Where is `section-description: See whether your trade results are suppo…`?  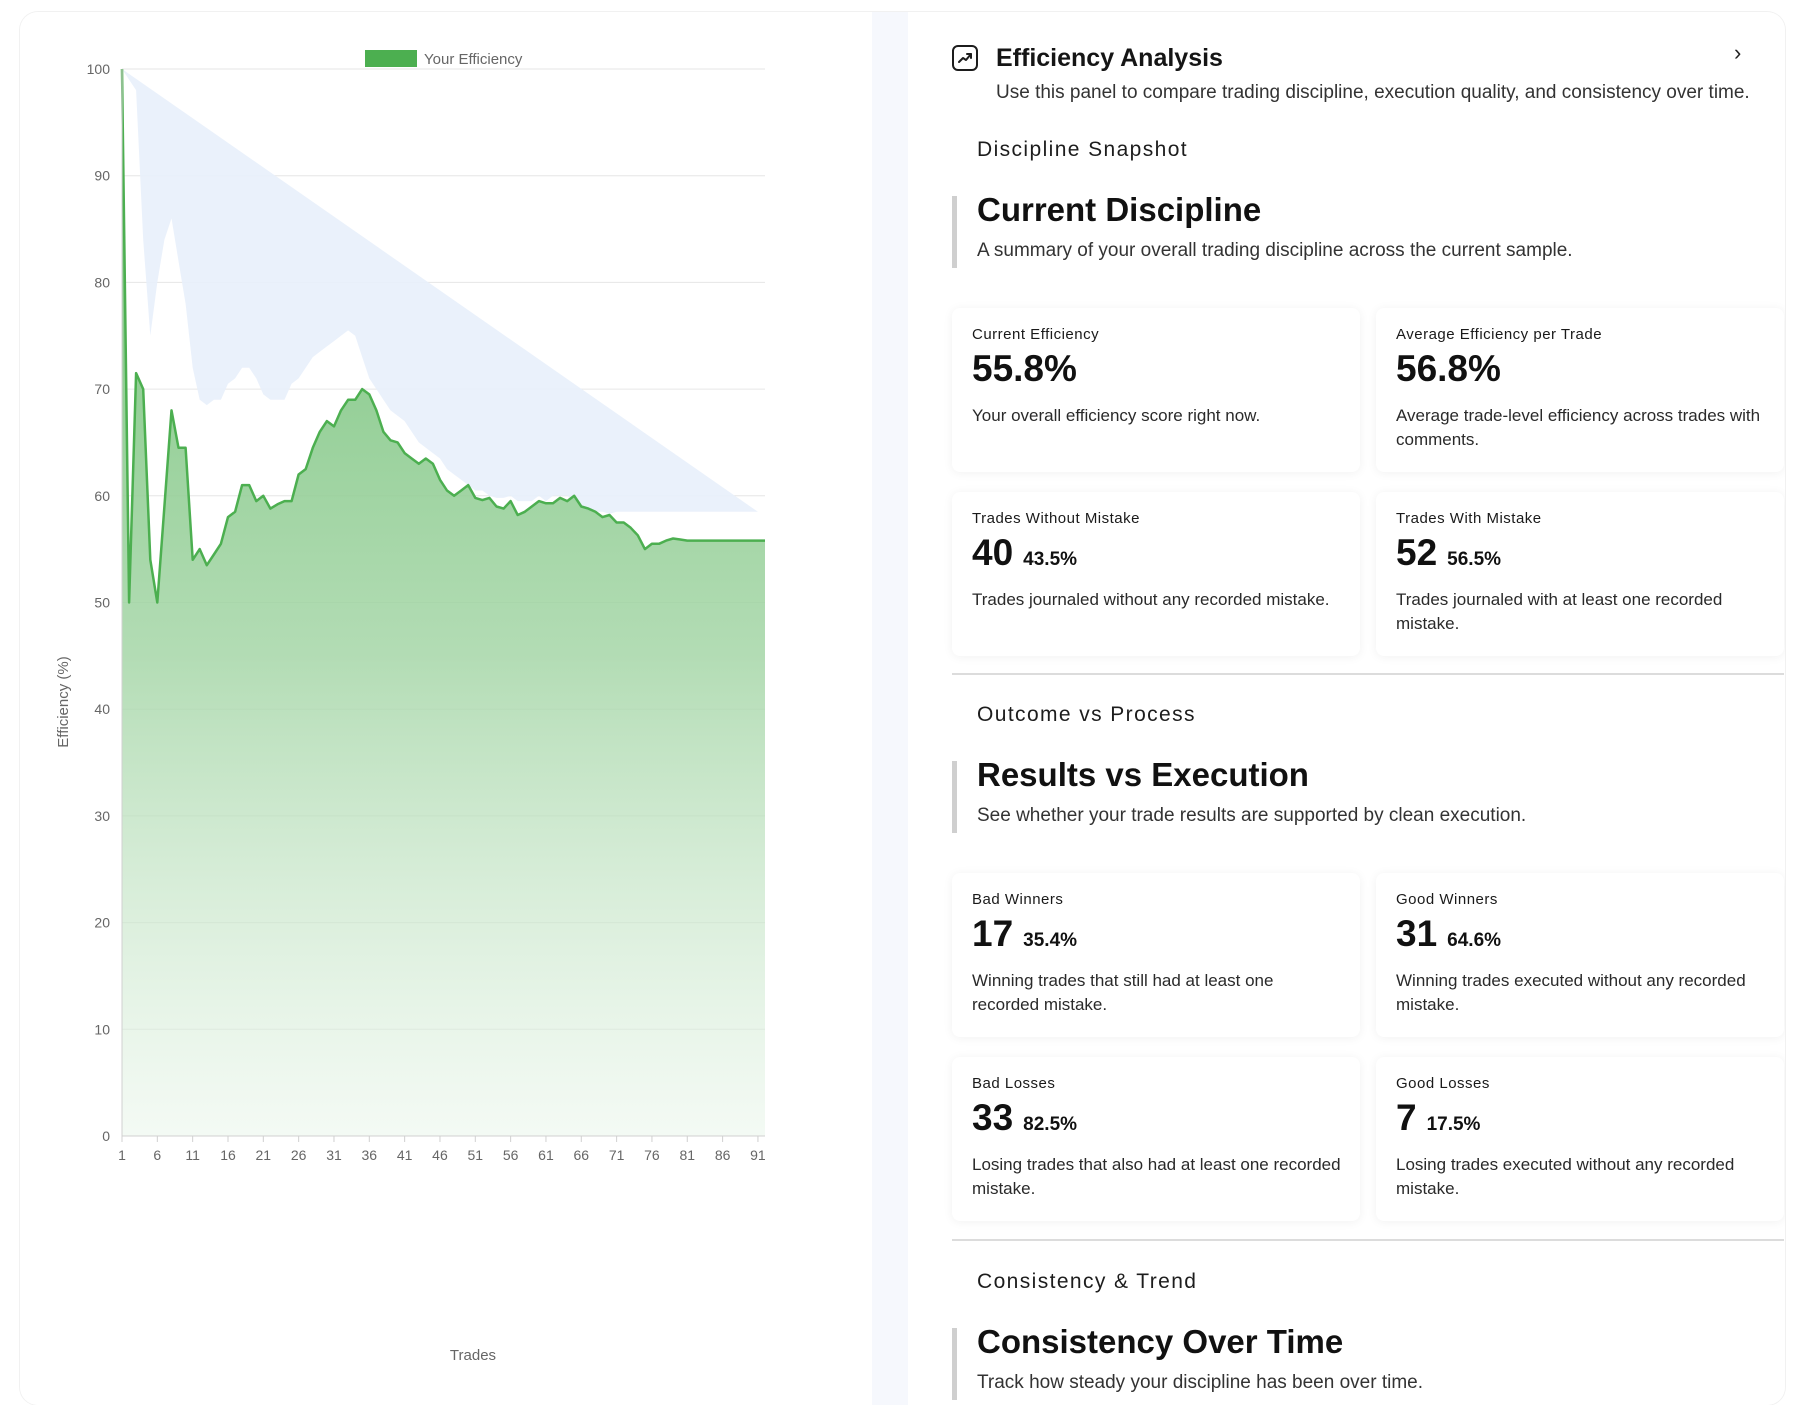 section-description: See whether your trade results are suppo… is located at coordinates (1252, 815).